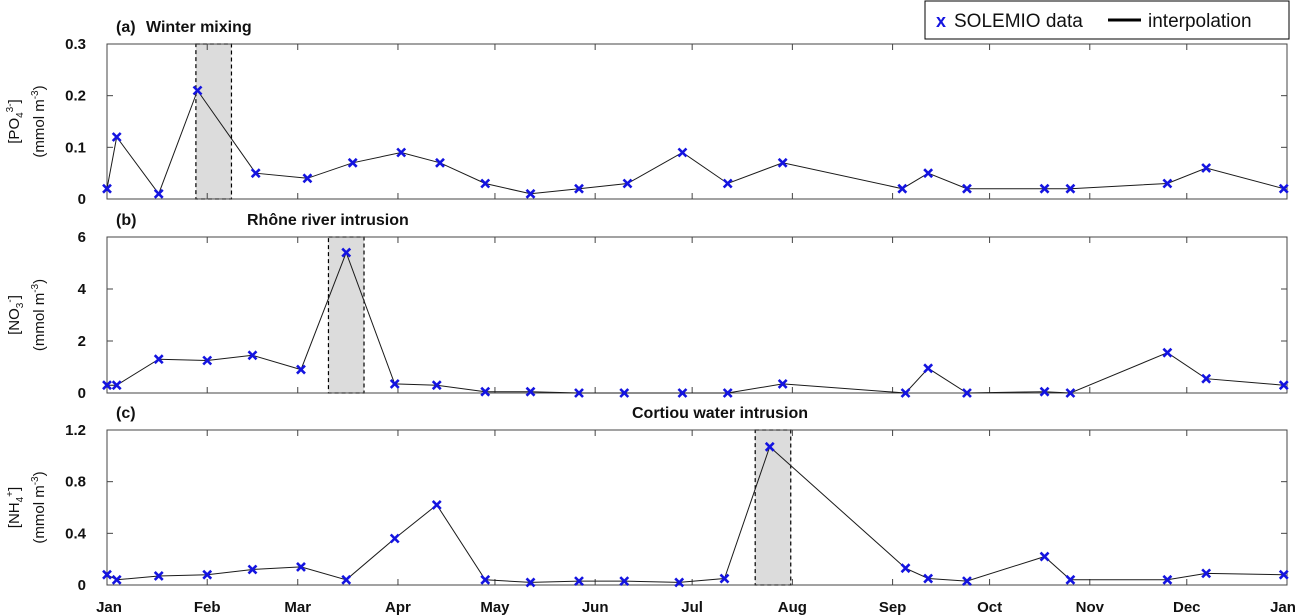 The height and width of the screenshot is (615, 1299). What do you see at coordinates (692, 607) in the screenshot?
I see `x-tick-label: Jul` at bounding box center [692, 607].